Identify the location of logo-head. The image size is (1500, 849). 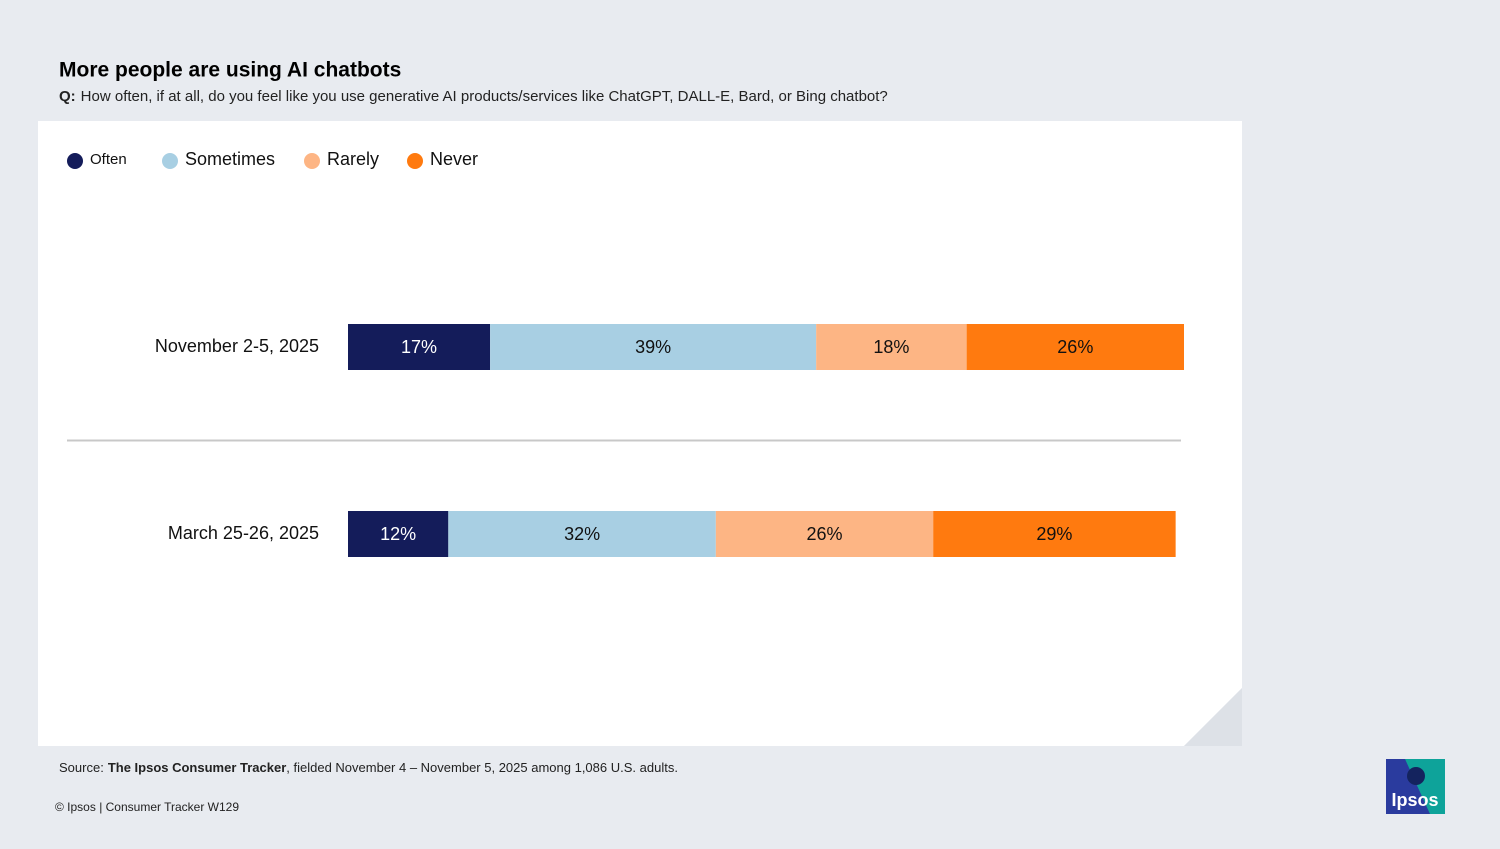
(1416, 776).